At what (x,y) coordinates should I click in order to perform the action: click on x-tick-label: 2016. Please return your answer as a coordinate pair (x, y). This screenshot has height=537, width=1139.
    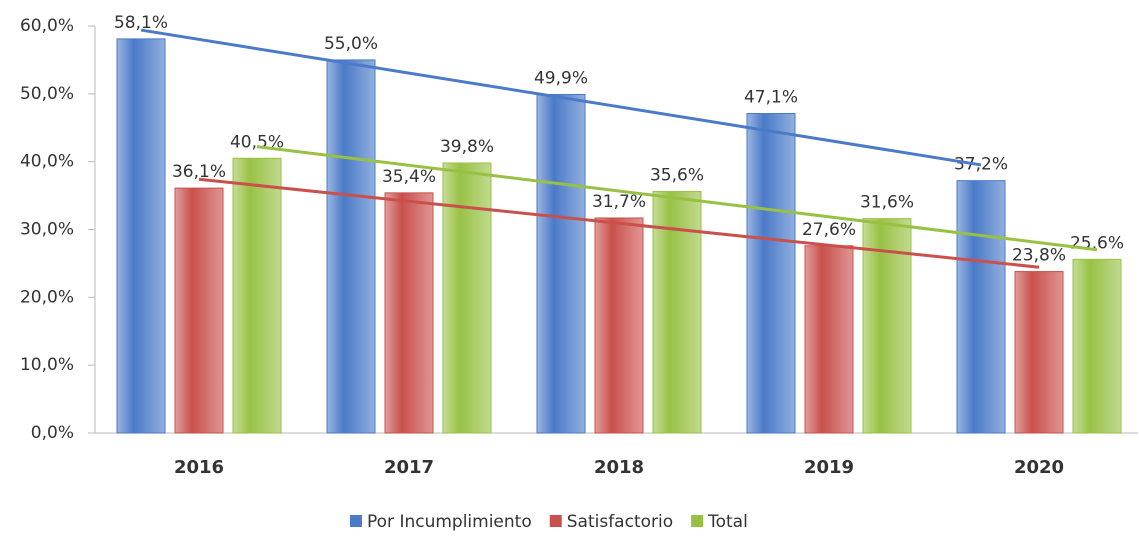
    Looking at the image, I should click on (199, 467).